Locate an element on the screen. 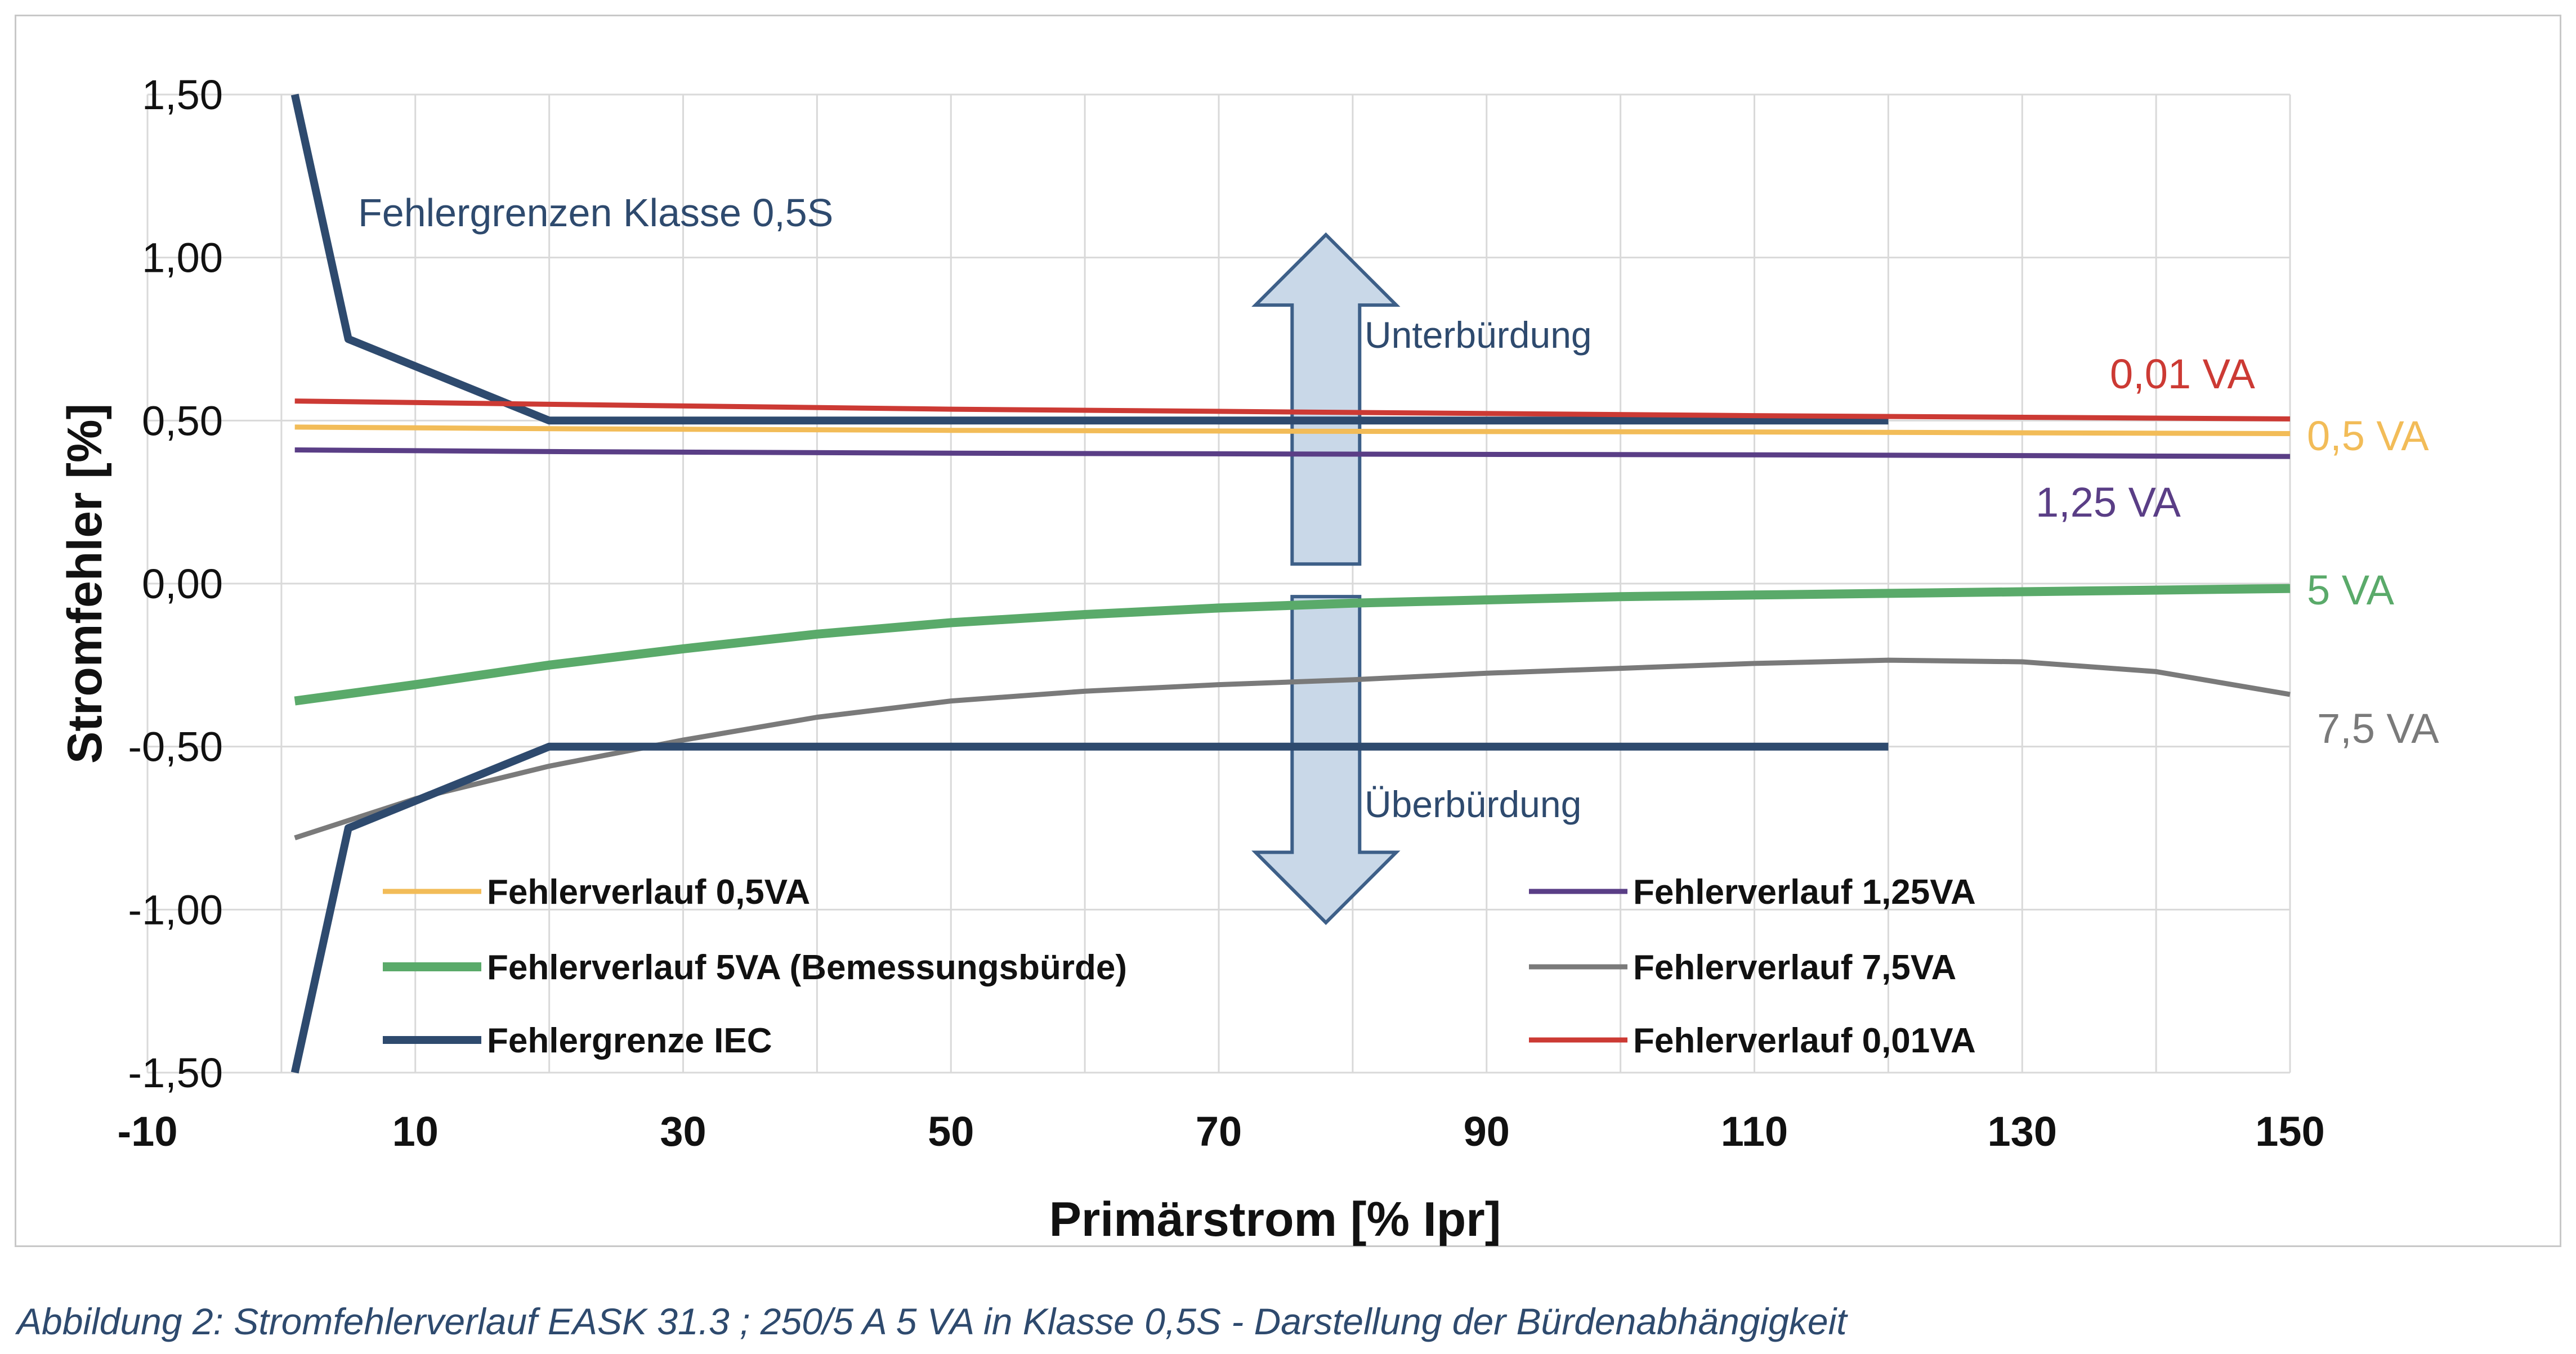 Image resolution: width=2576 pixels, height=1354 pixels. x-tick-label: 50 is located at coordinates (951, 1131).